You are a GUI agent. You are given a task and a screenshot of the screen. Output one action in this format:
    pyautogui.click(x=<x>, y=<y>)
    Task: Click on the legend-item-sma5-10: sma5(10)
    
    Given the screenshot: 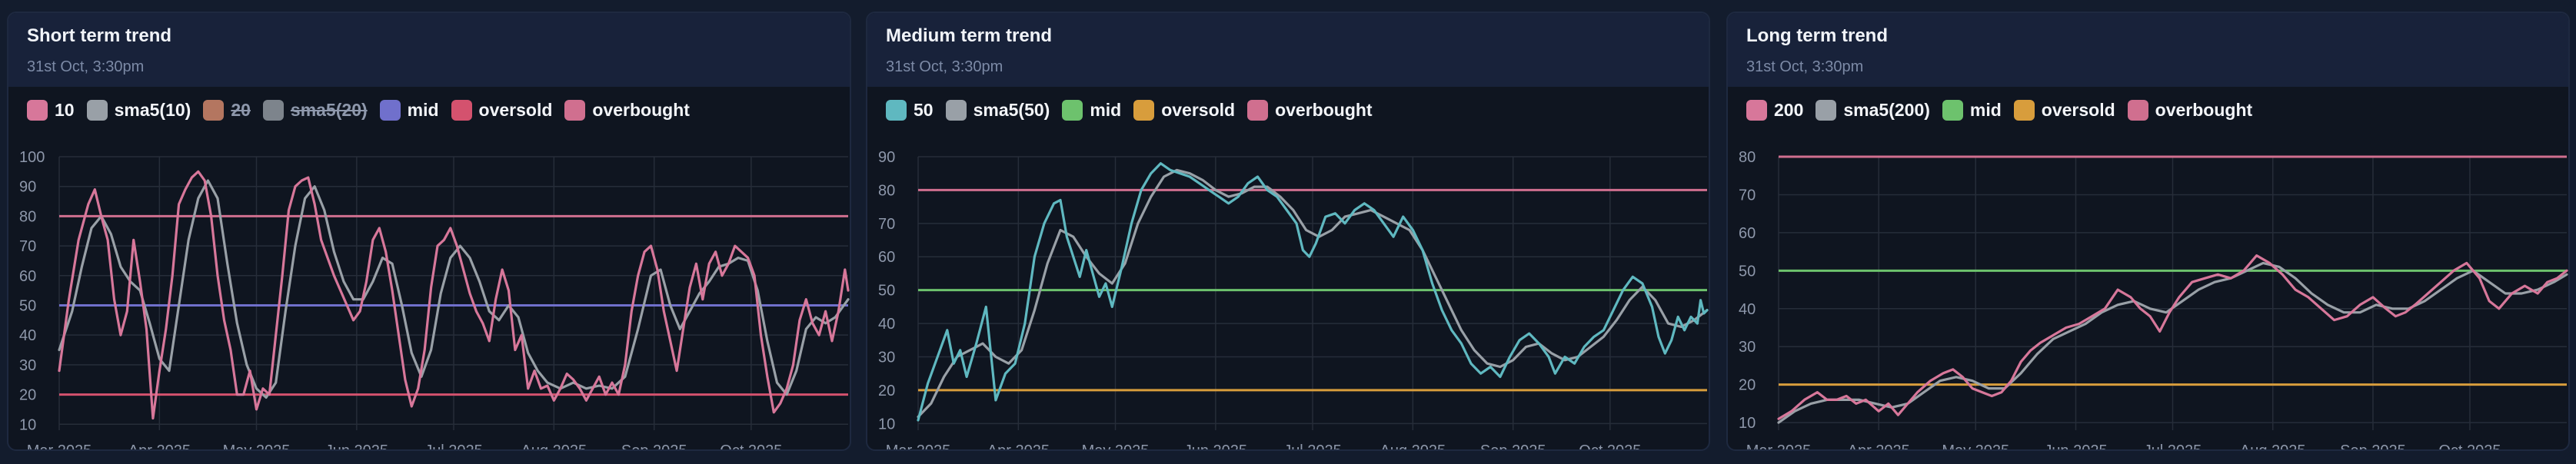 What is the action you would take?
    pyautogui.click(x=138, y=110)
    